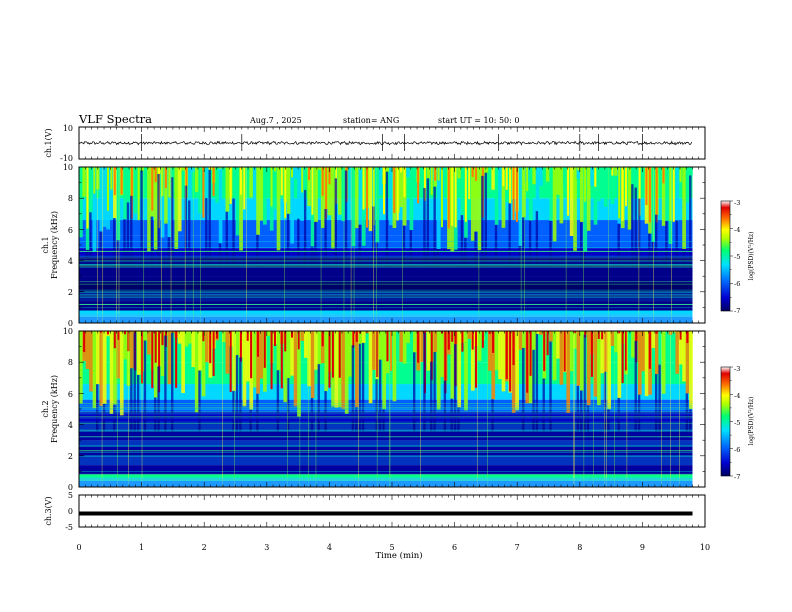  Describe the element at coordinates (386, 470) in the screenshot. I see `spectrogram-band` at that location.